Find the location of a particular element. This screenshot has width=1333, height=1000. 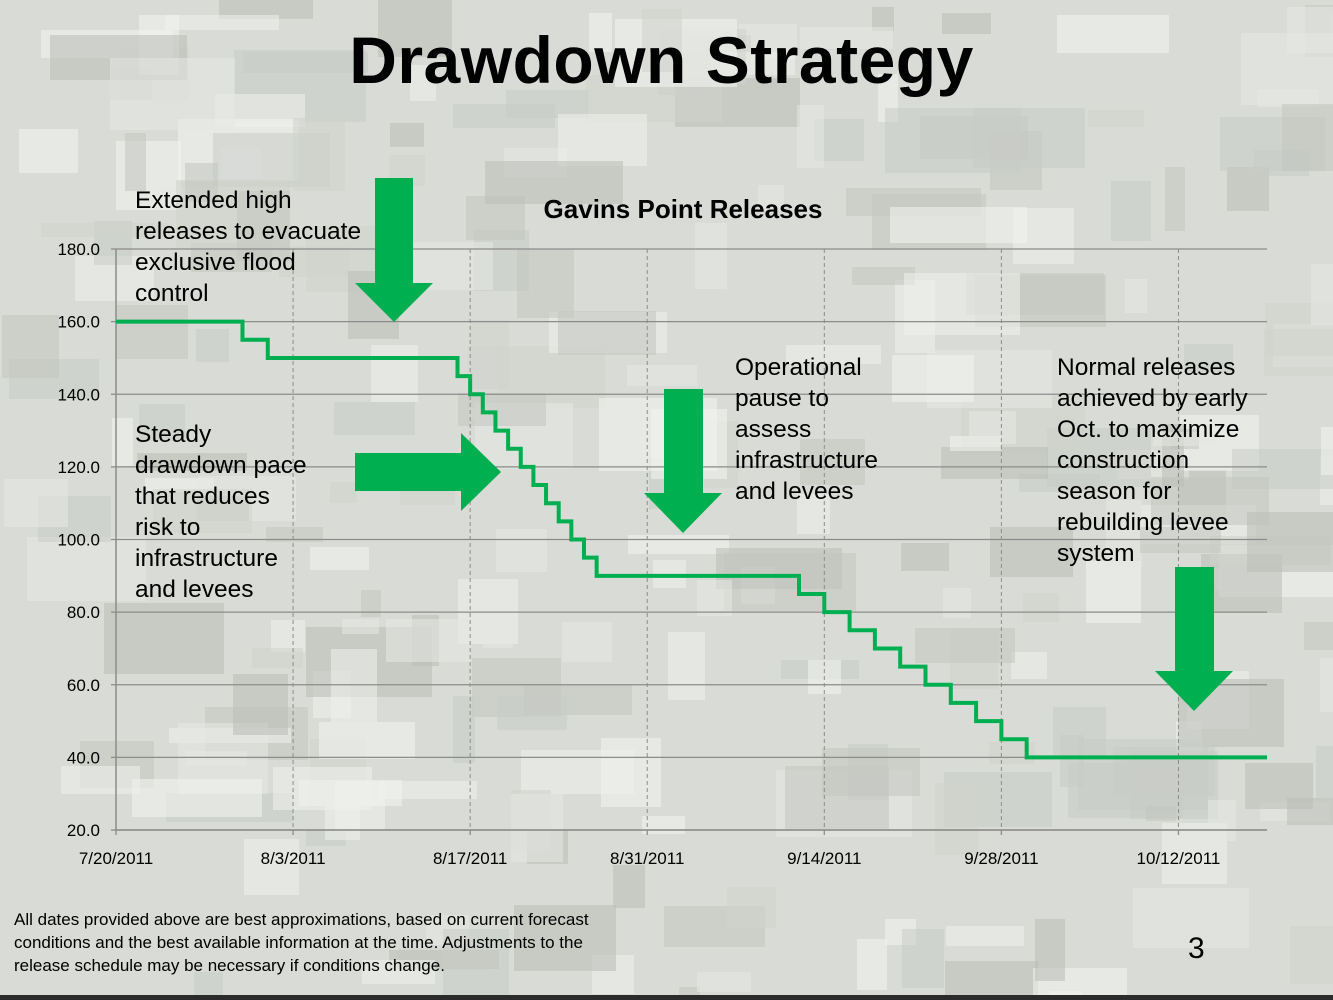

x-tick-label: 8/3/2011 is located at coordinates (293, 858).